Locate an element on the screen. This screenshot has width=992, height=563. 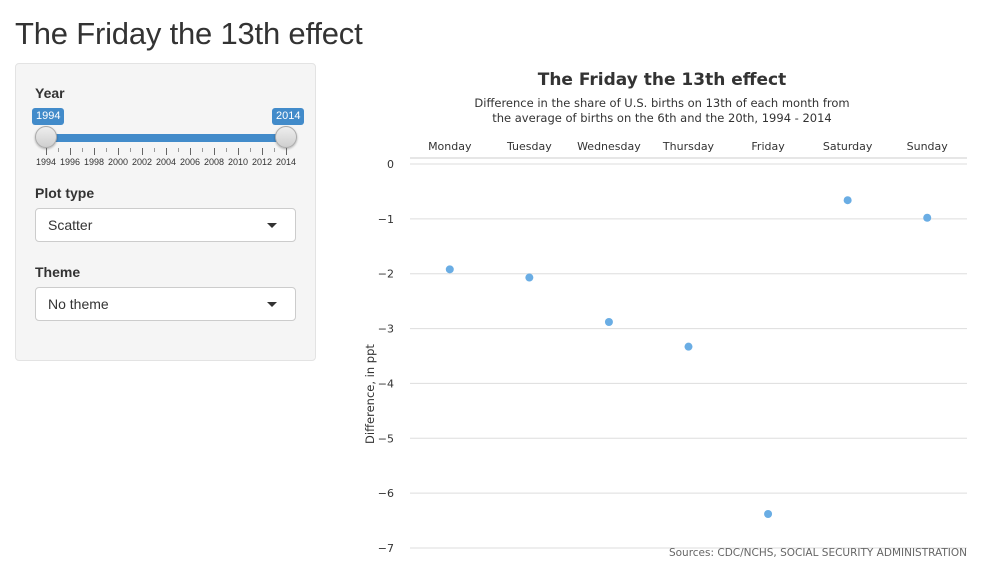
slider-from-handle is located at coordinates (46, 137).